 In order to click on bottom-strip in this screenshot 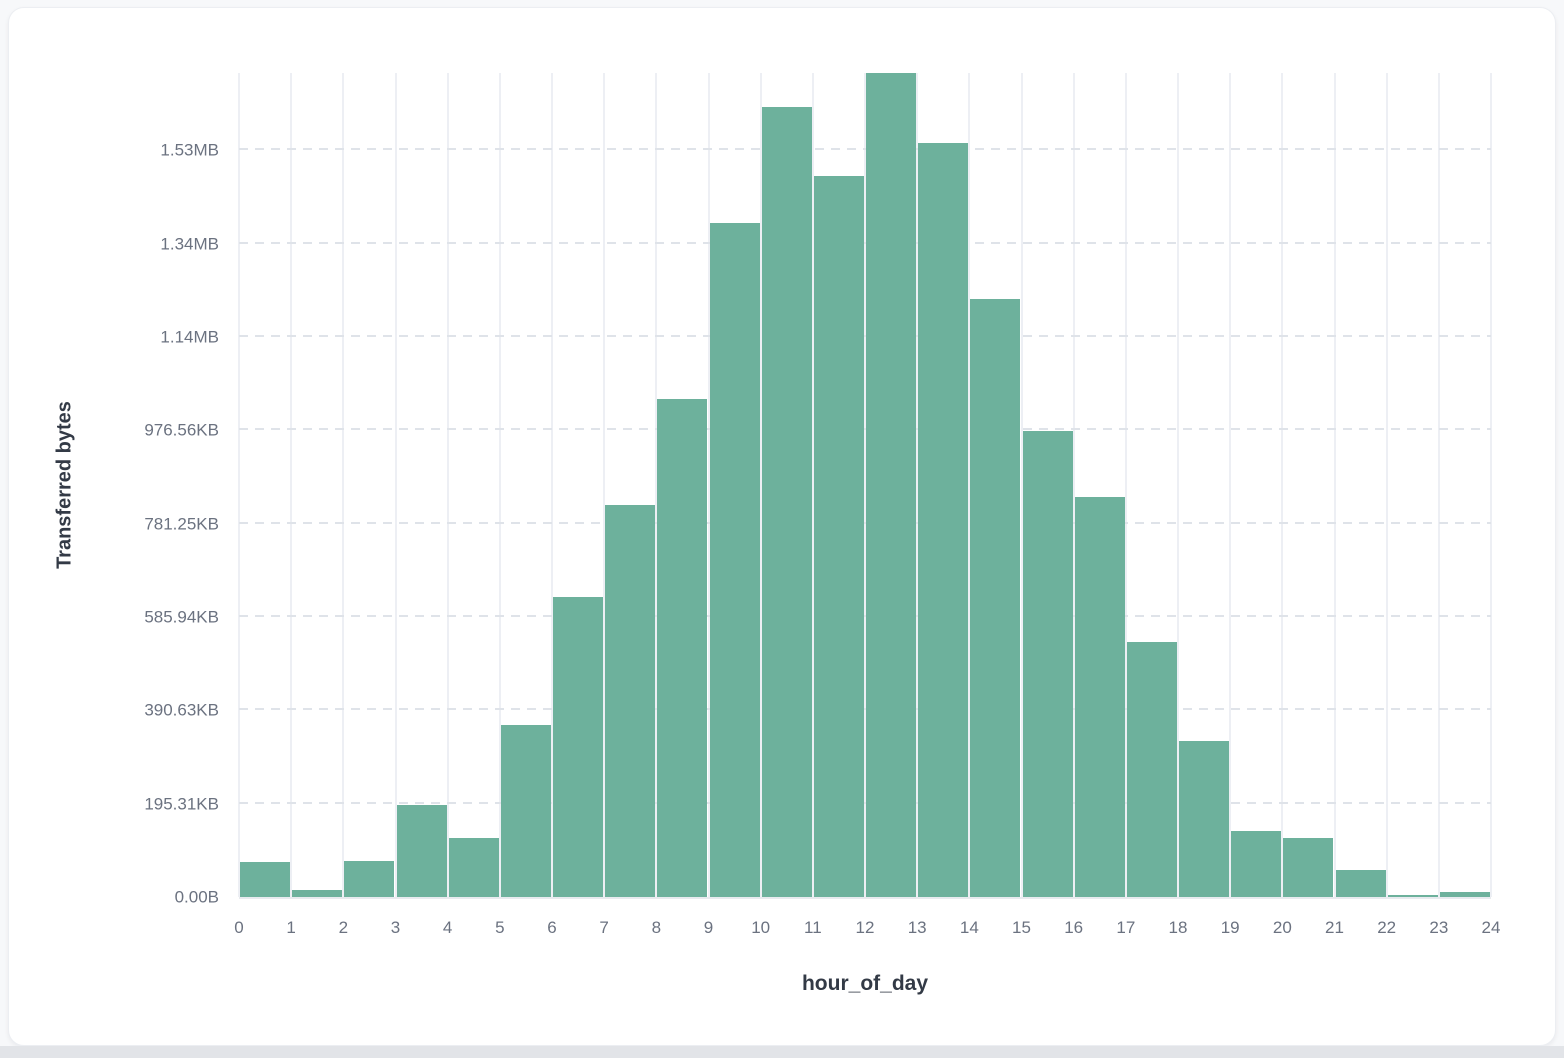, I will do `click(782, 1052)`.